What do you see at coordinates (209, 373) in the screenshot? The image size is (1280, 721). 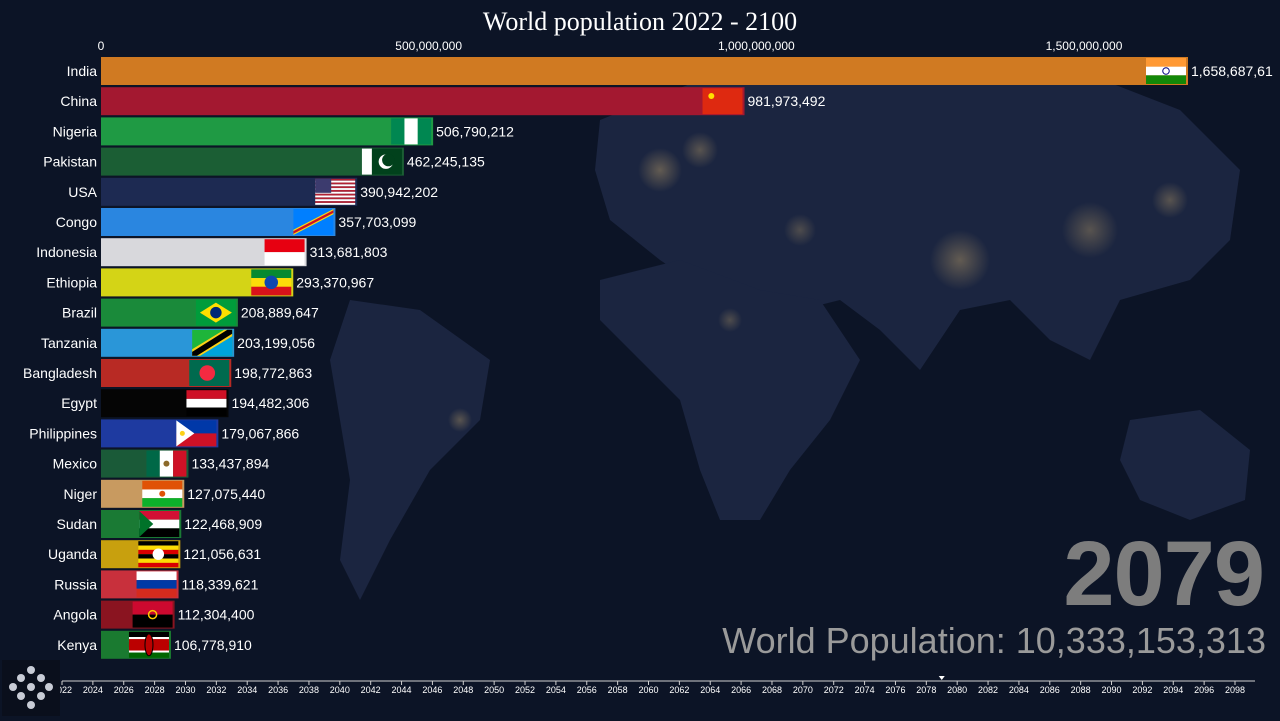 I see `flag-bangladesh-icon` at bounding box center [209, 373].